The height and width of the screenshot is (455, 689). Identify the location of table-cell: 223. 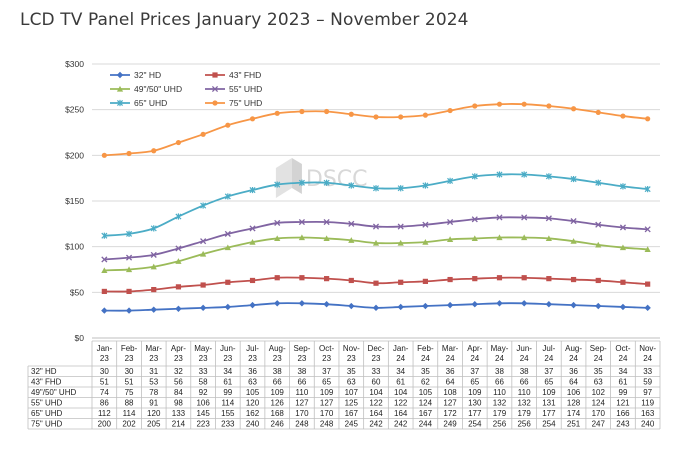
(203, 424).